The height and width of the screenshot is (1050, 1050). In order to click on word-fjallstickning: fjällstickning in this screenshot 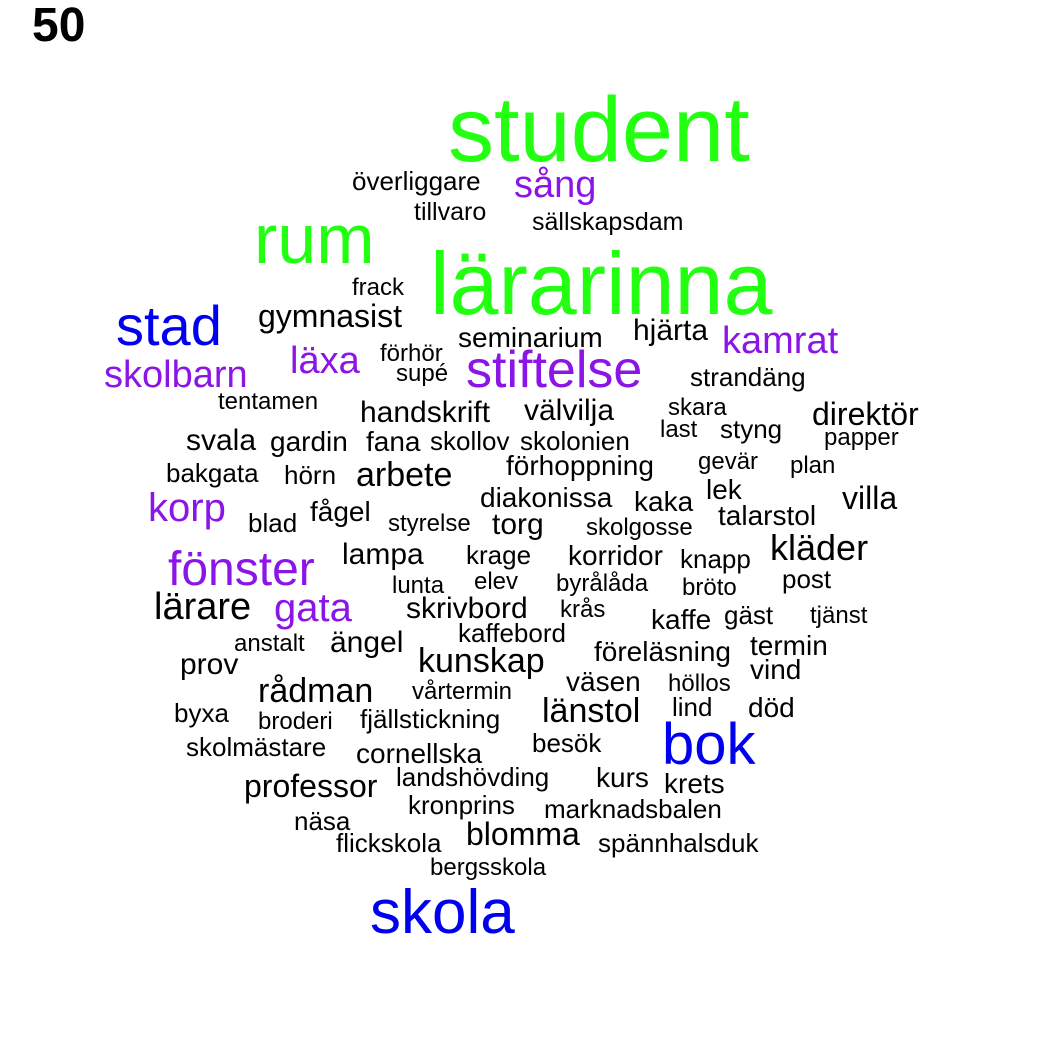, I will do `click(430, 719)`.